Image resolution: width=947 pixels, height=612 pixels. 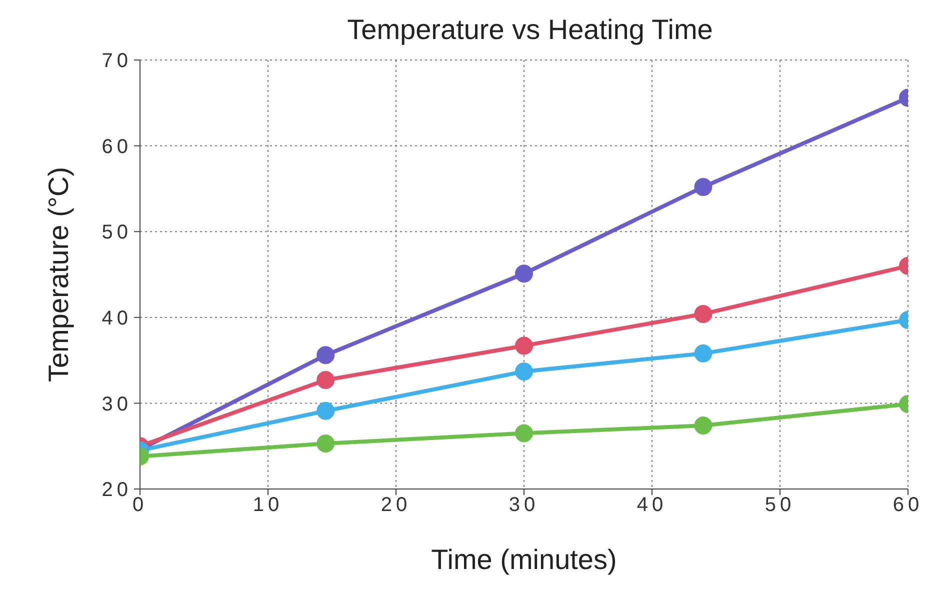 What do you see at coordinates (268, 505) in the screenshot?
I see `x-tick-label: 10` at bounding box center [268, 505].